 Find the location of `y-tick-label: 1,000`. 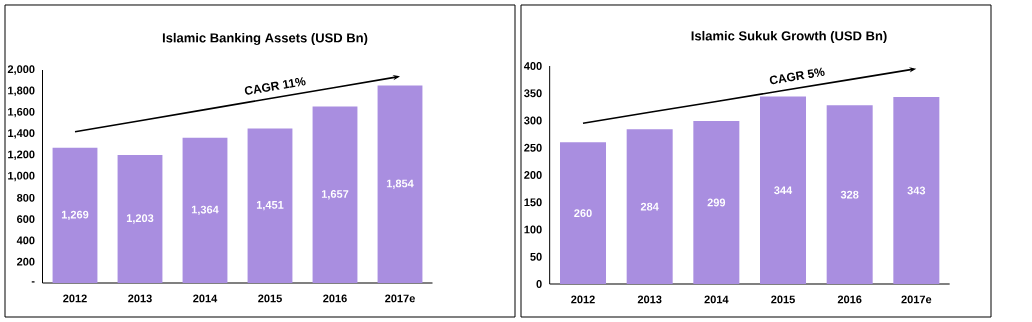

y-tick-label: 1,000 is located at coordinates (21, 176).